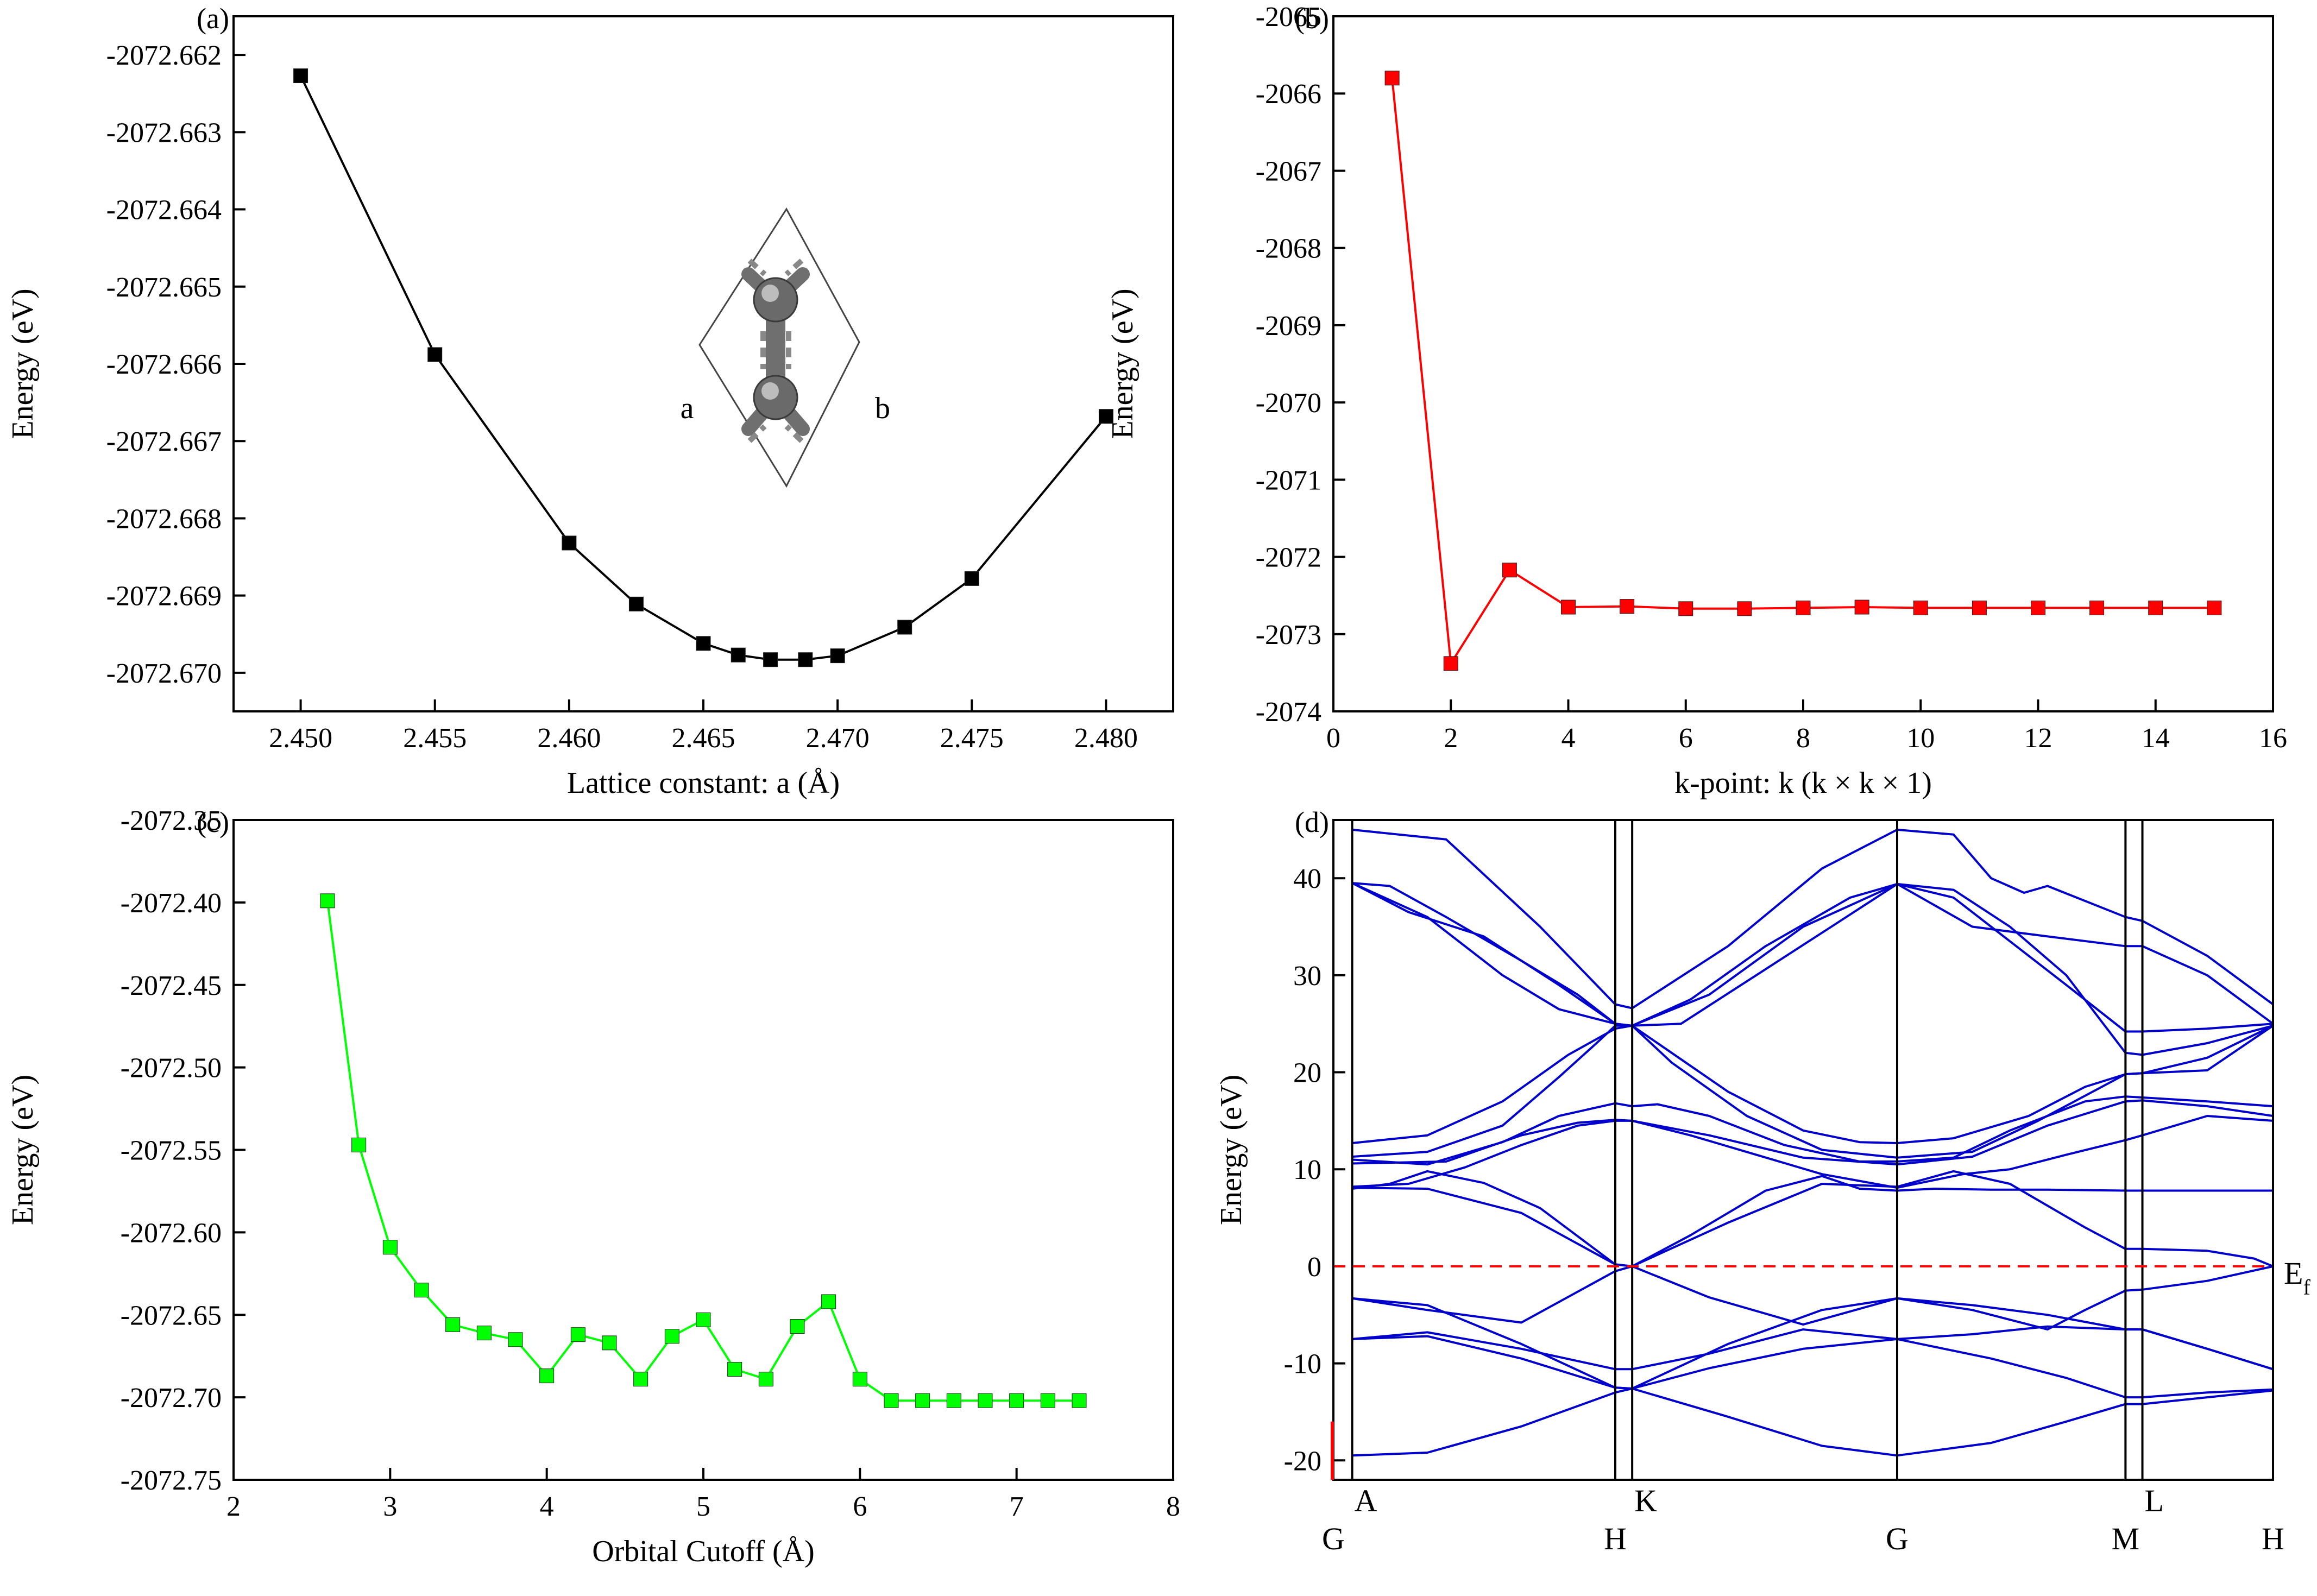 The width and height of the screenshot is (2317, 1596). I want to click on y-tick-label: 0, so click(1314, 1267).